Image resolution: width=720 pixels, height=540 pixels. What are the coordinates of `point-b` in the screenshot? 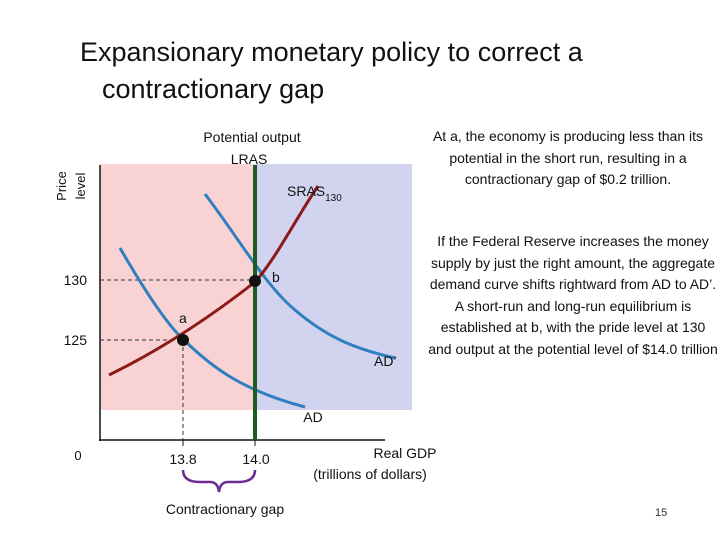 It's located at (255, 281).